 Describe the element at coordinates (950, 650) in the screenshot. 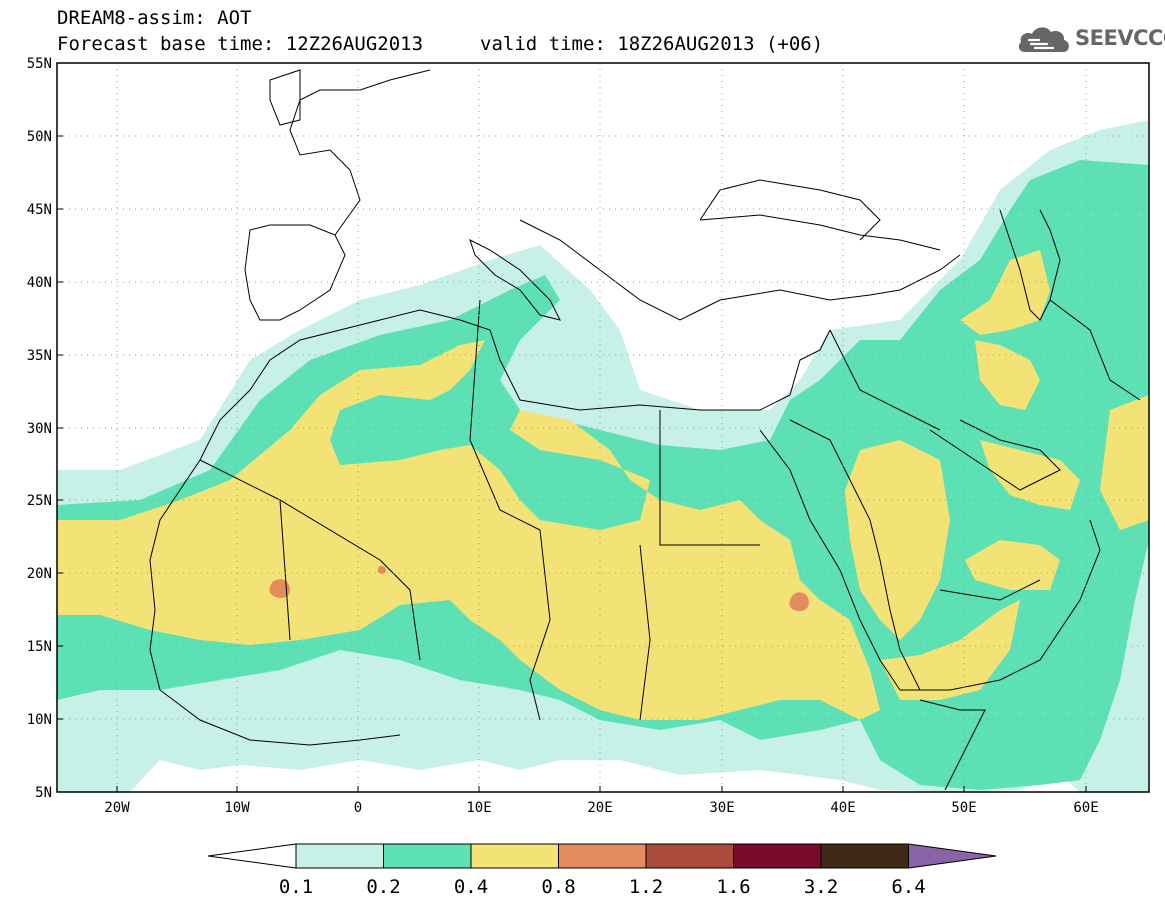

I see `aot-level-0.4-g` at that location.